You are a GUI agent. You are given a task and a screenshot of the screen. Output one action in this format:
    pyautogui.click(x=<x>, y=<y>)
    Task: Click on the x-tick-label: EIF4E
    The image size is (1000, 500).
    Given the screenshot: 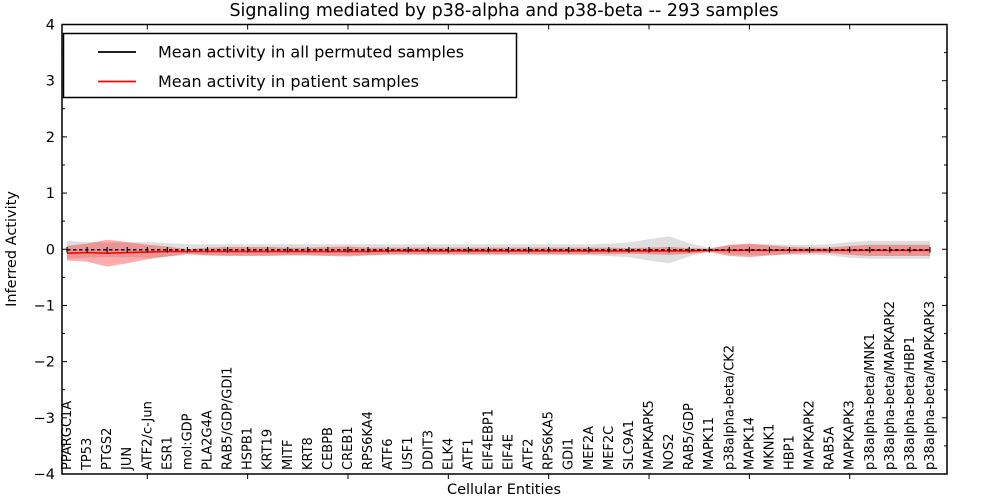 What is the action you would take?
    pyautogui.click(x=509, y=452)
    